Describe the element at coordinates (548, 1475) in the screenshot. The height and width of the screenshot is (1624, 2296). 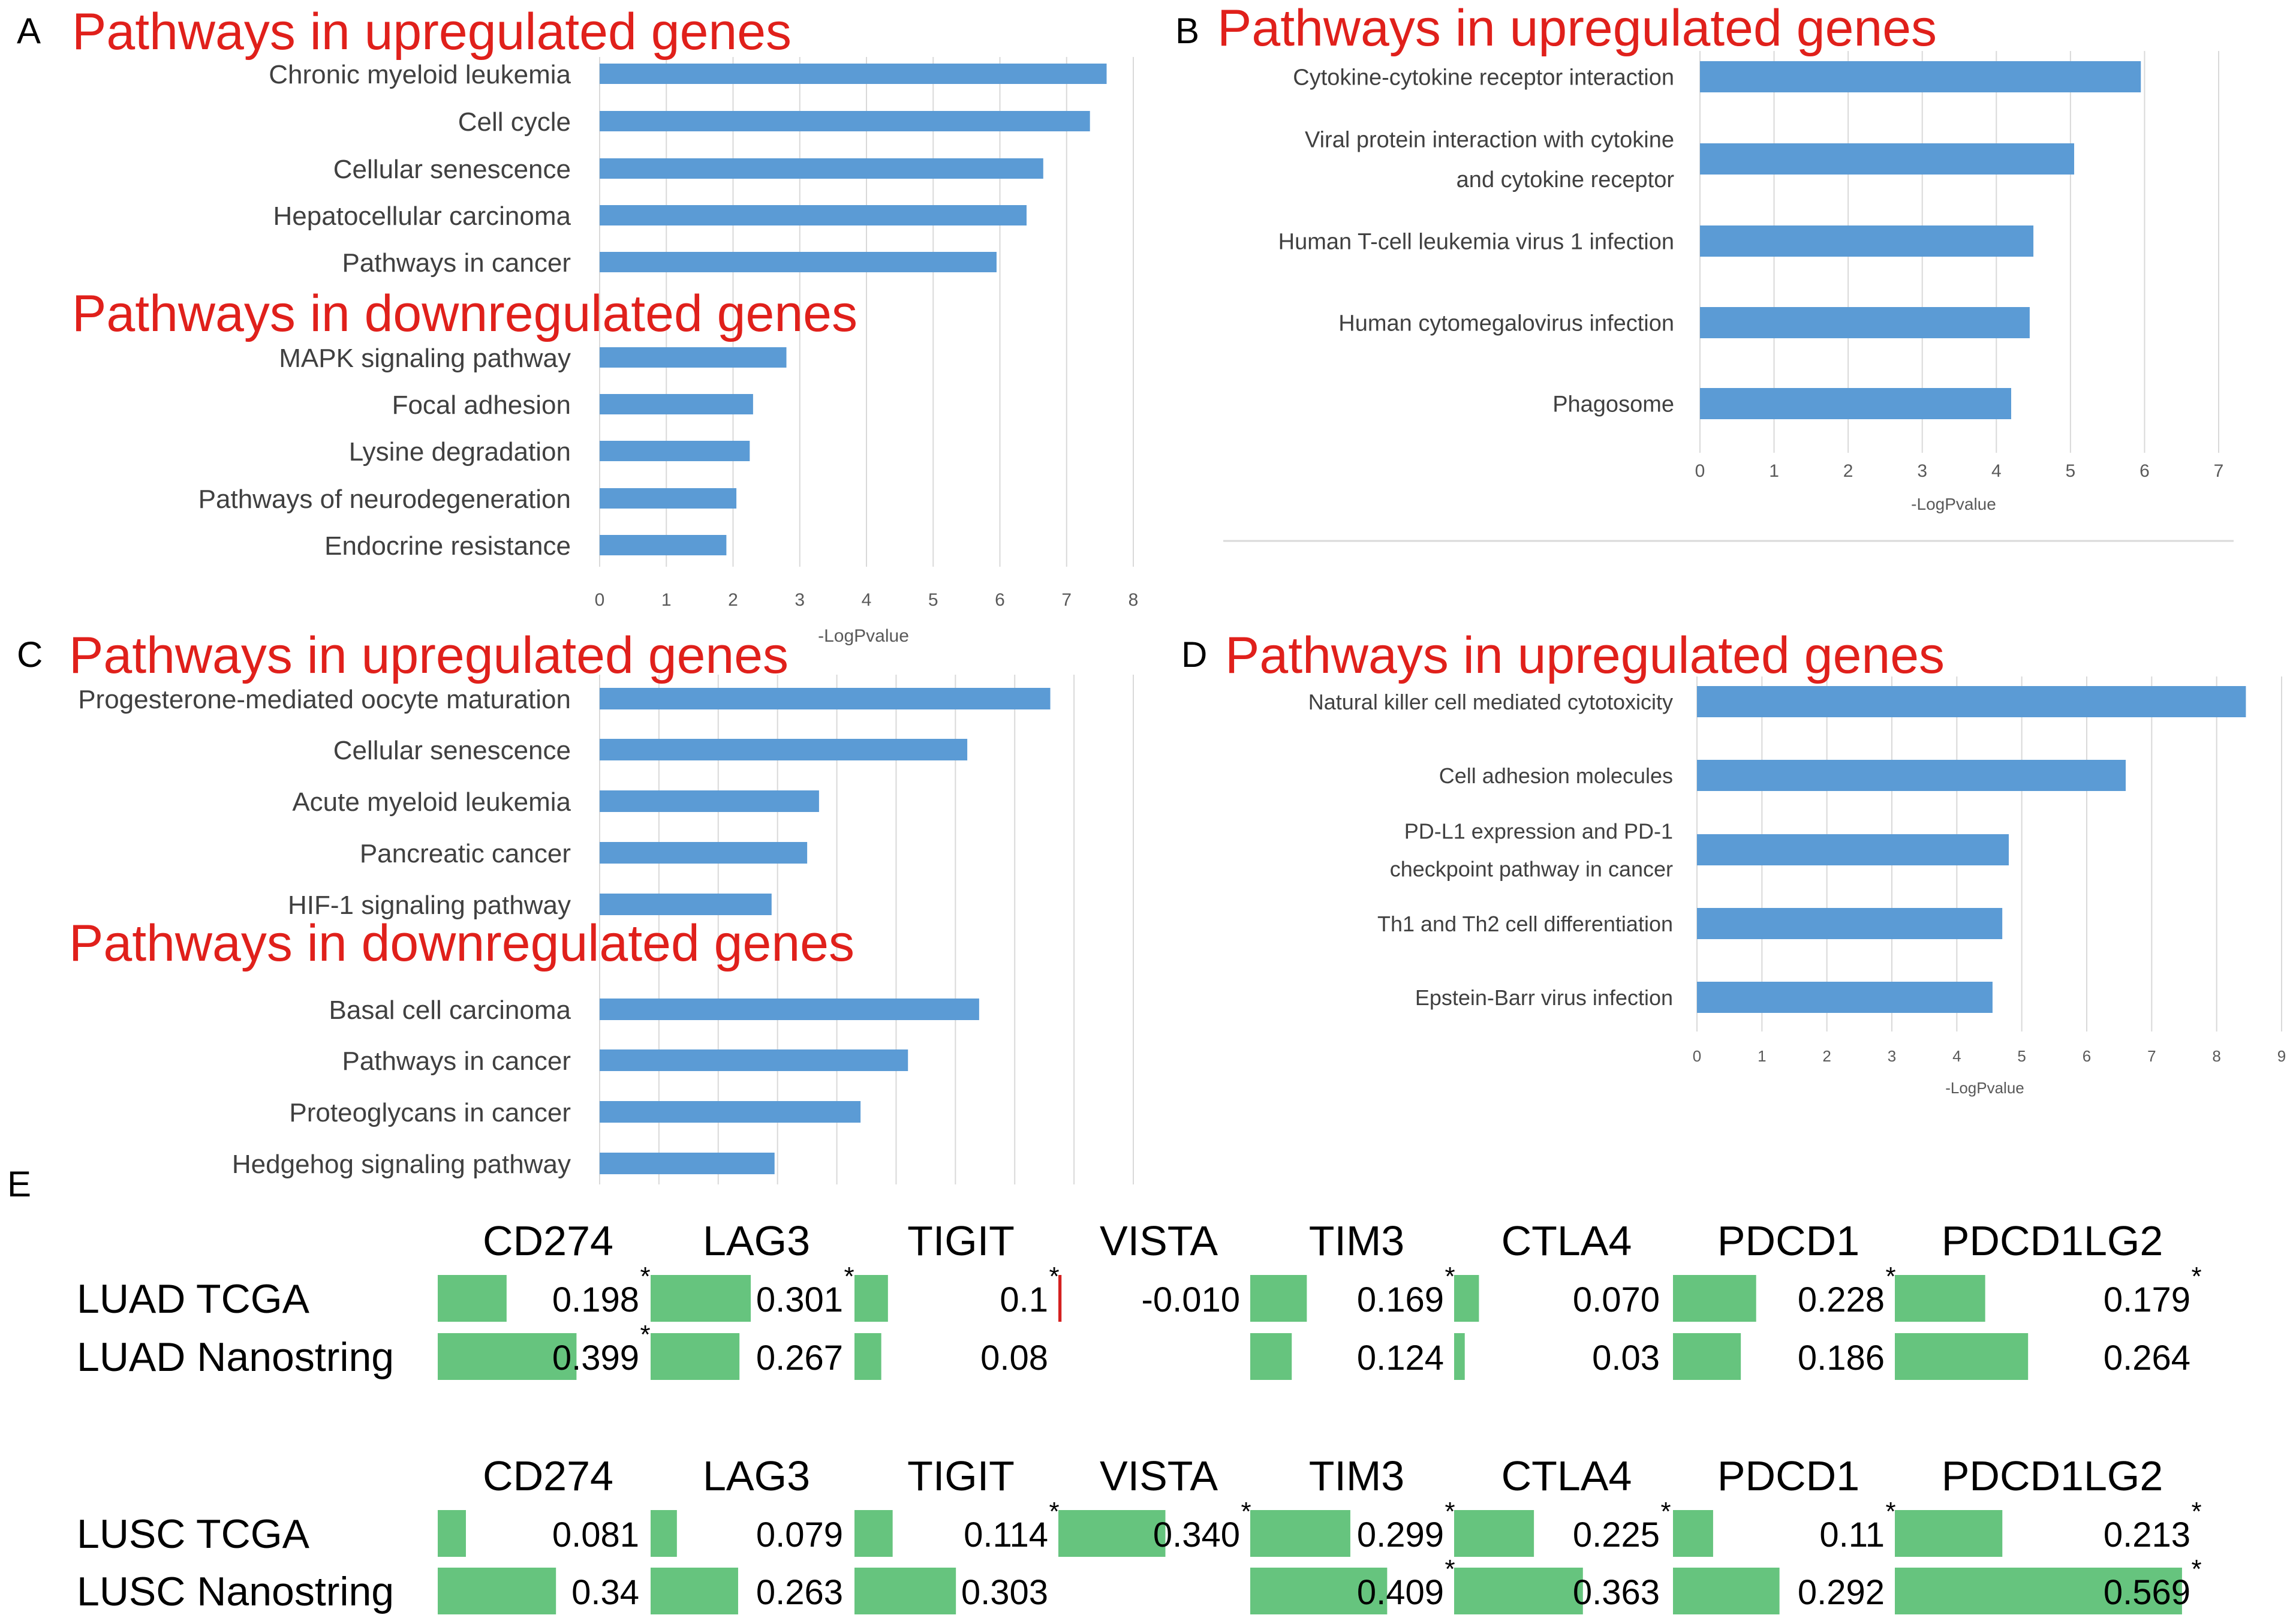
I see `column-header: CD274` at that location.